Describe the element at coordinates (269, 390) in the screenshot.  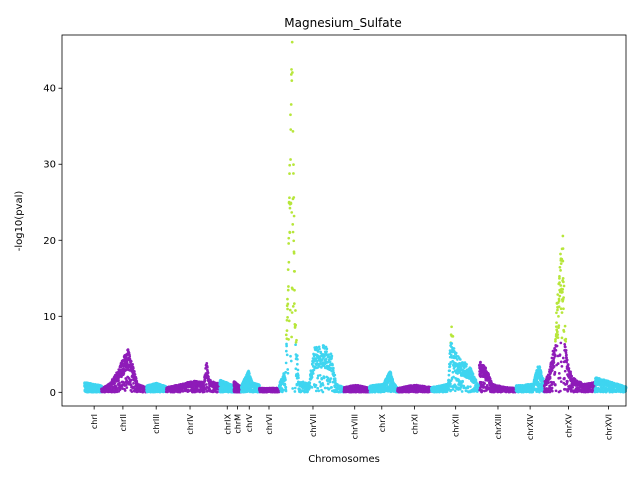
I see `chromosome-points-chrVI` at that location.